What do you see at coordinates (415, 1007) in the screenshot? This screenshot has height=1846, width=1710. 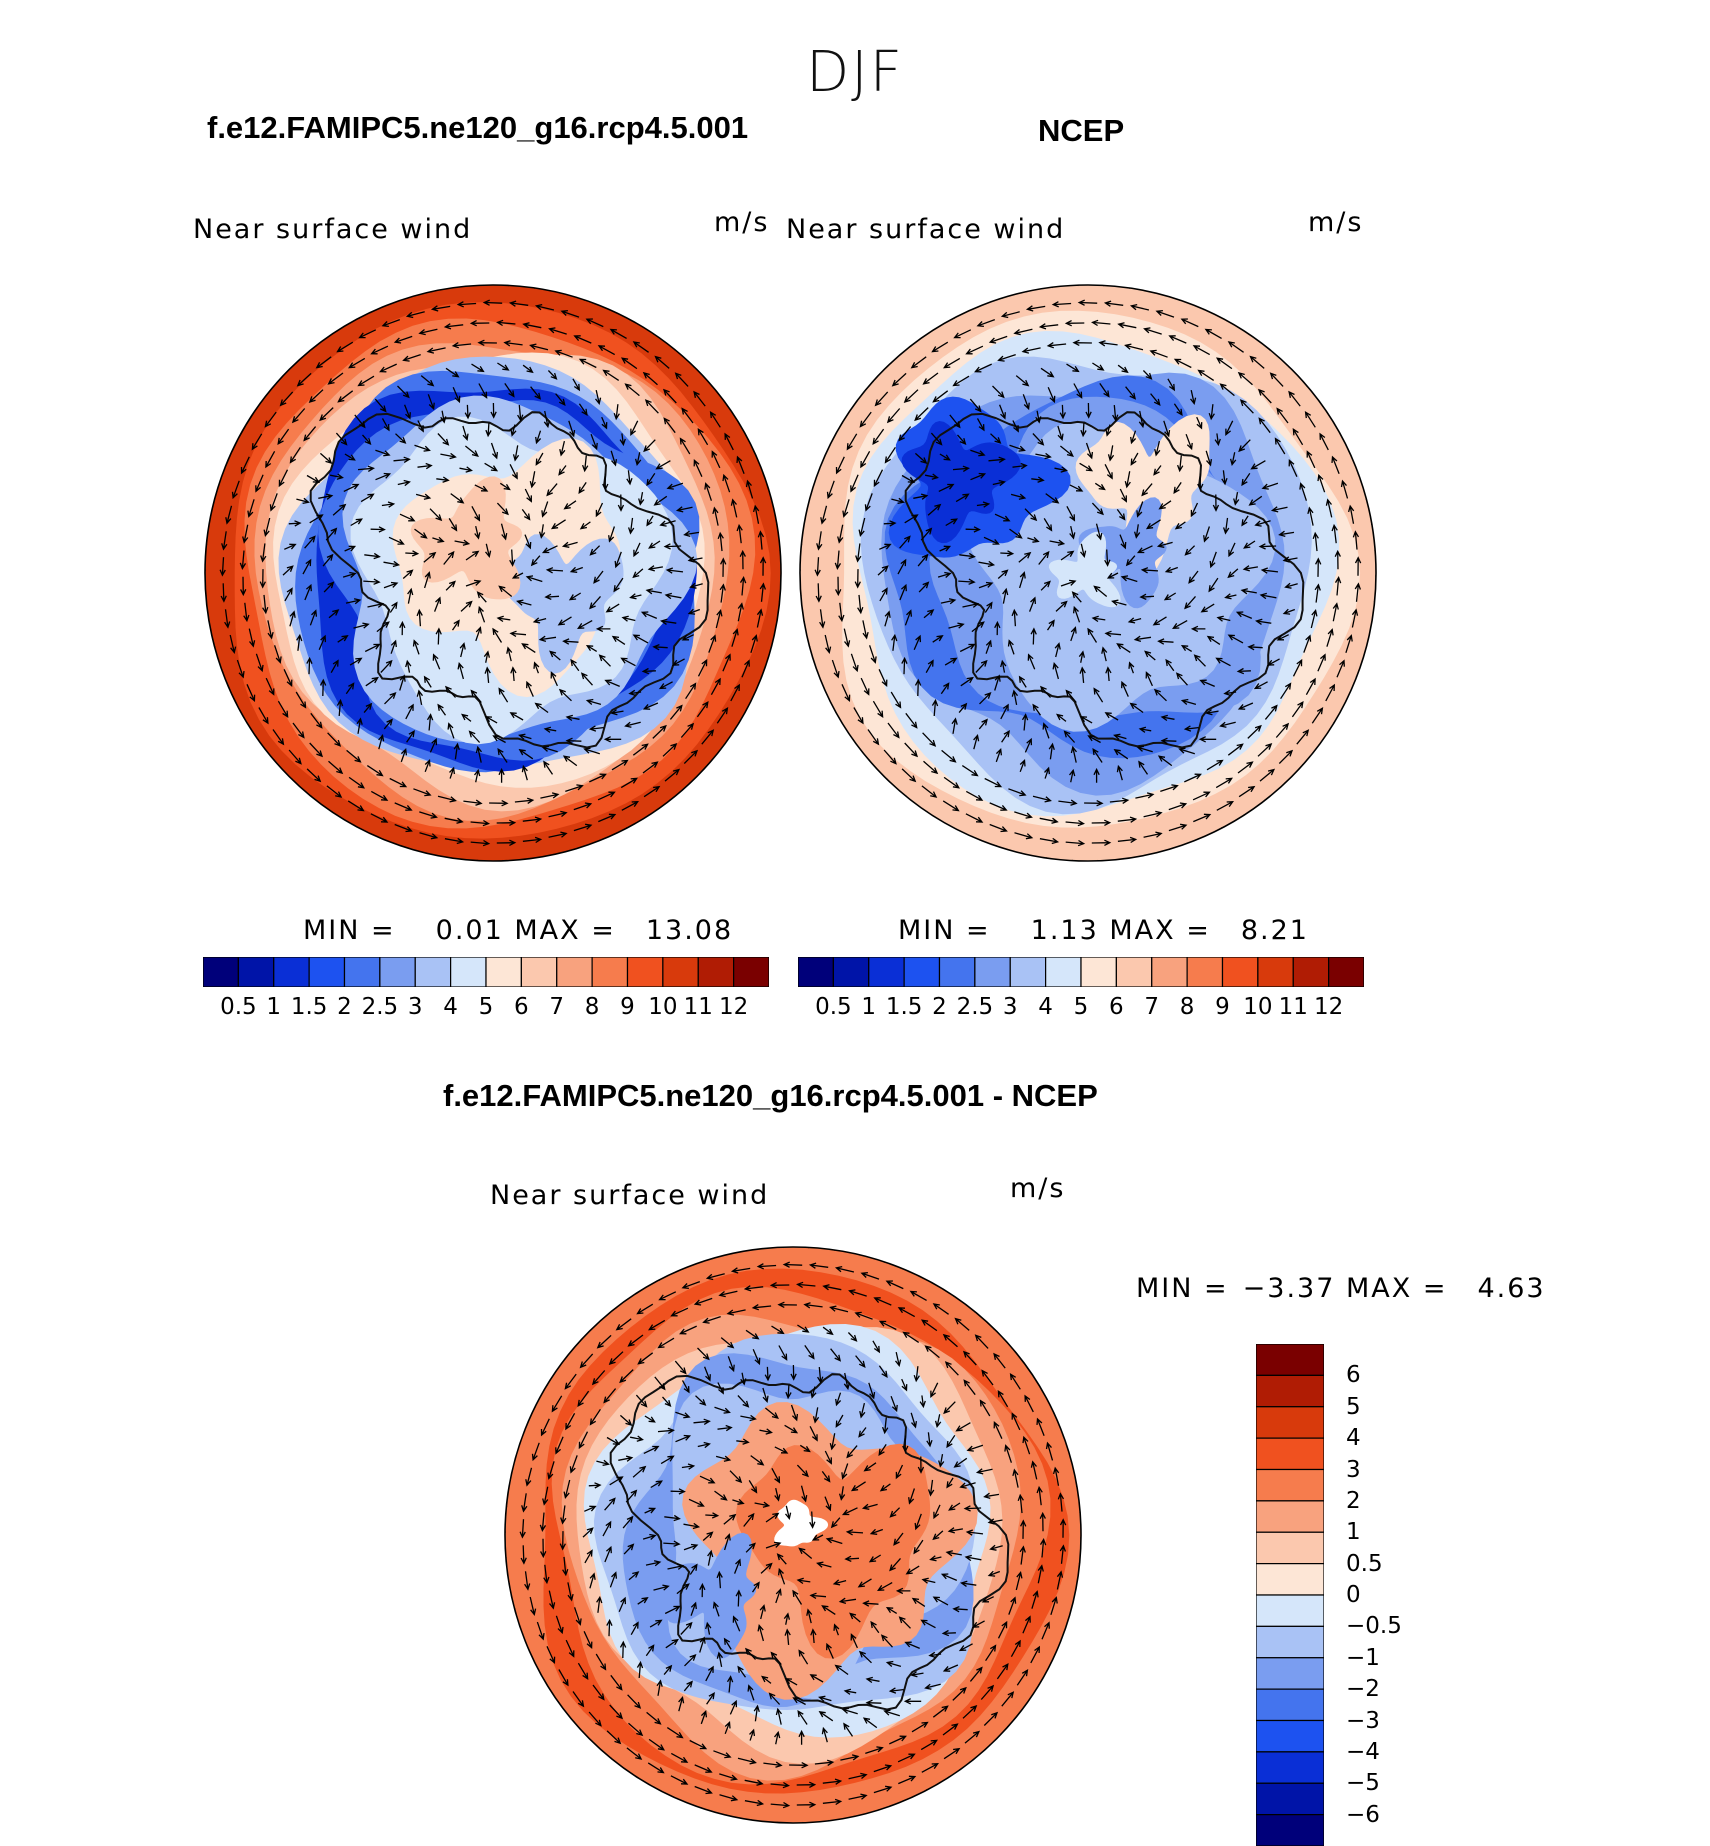 I see `model-colorbar-tick: 3` at bounding box center [415, 1007].